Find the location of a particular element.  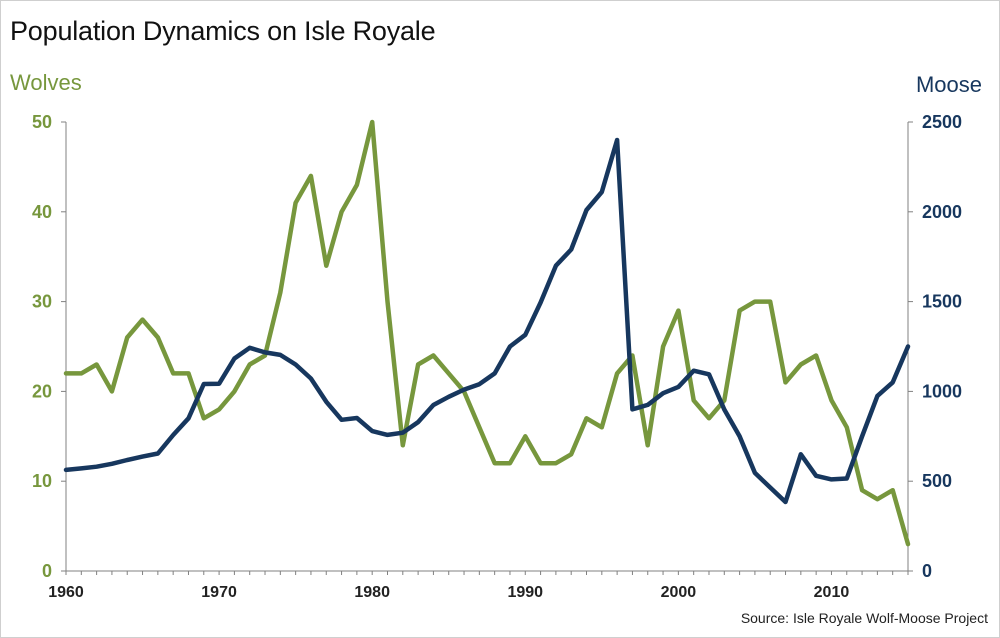

y-left-tick-label: 50 is located at coordinates (42, 122).